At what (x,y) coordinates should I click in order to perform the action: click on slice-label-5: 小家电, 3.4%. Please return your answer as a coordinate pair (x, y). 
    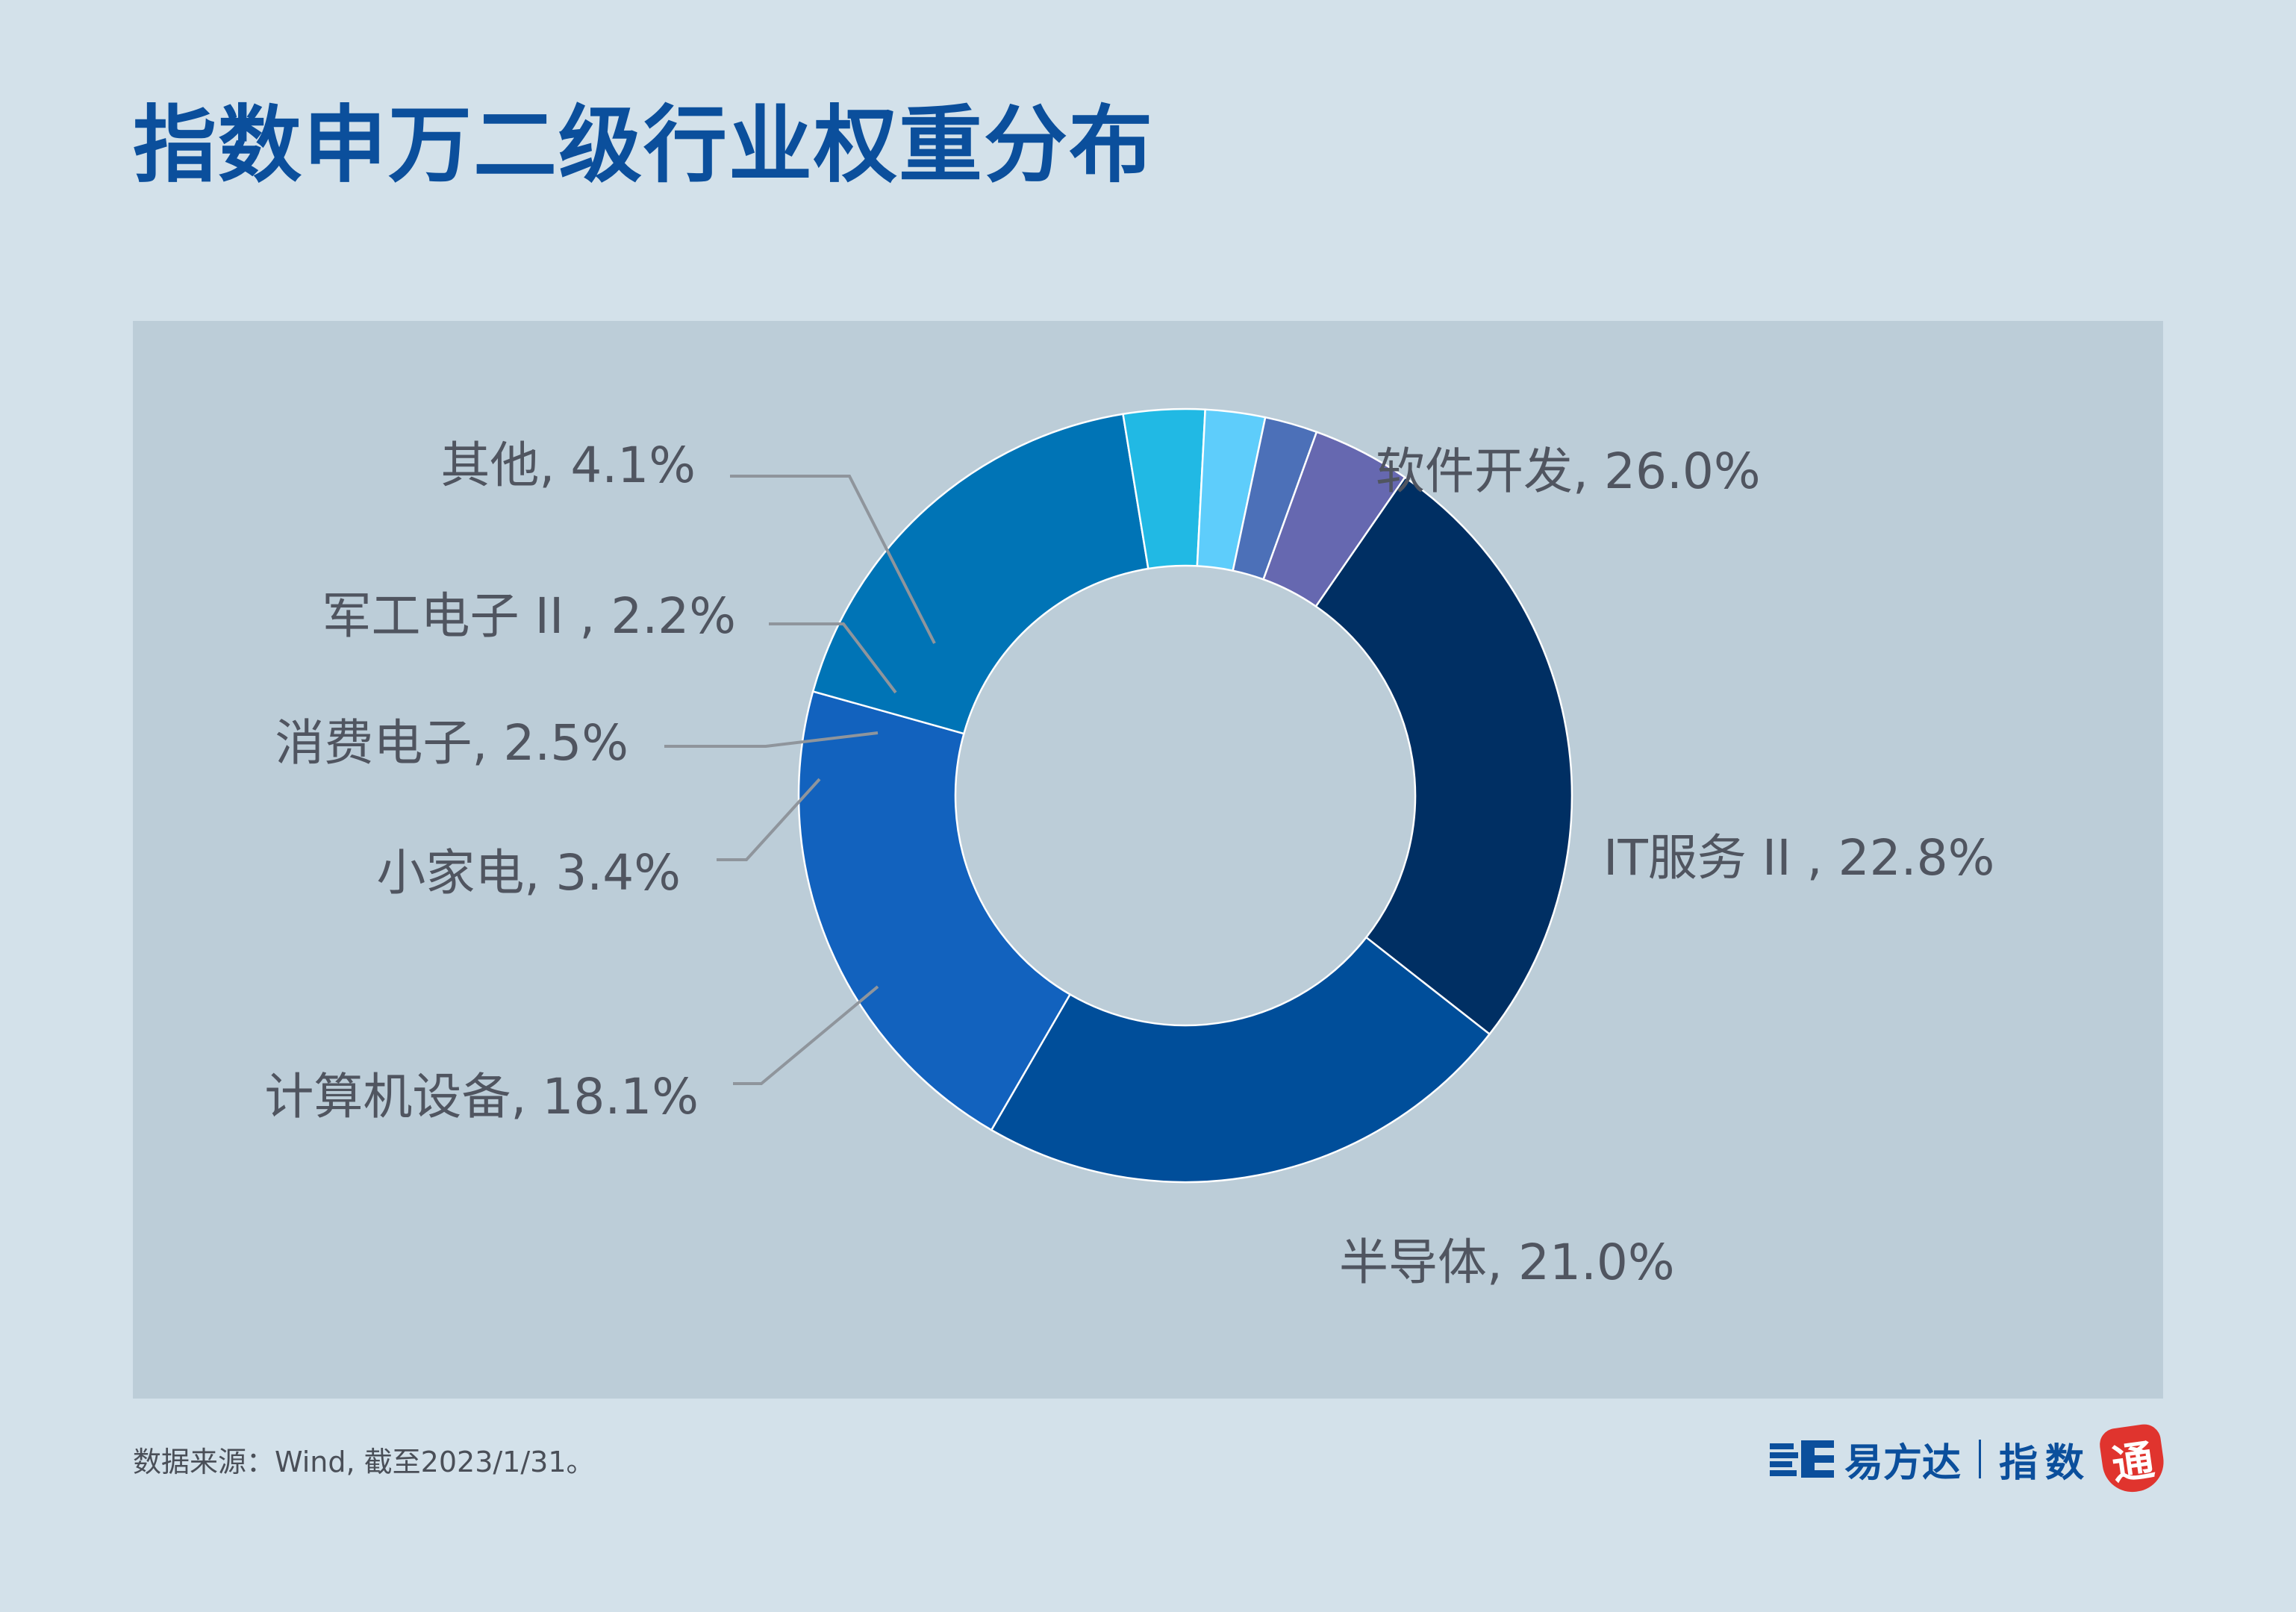
    Looking at the image, I should click on (528, 873).